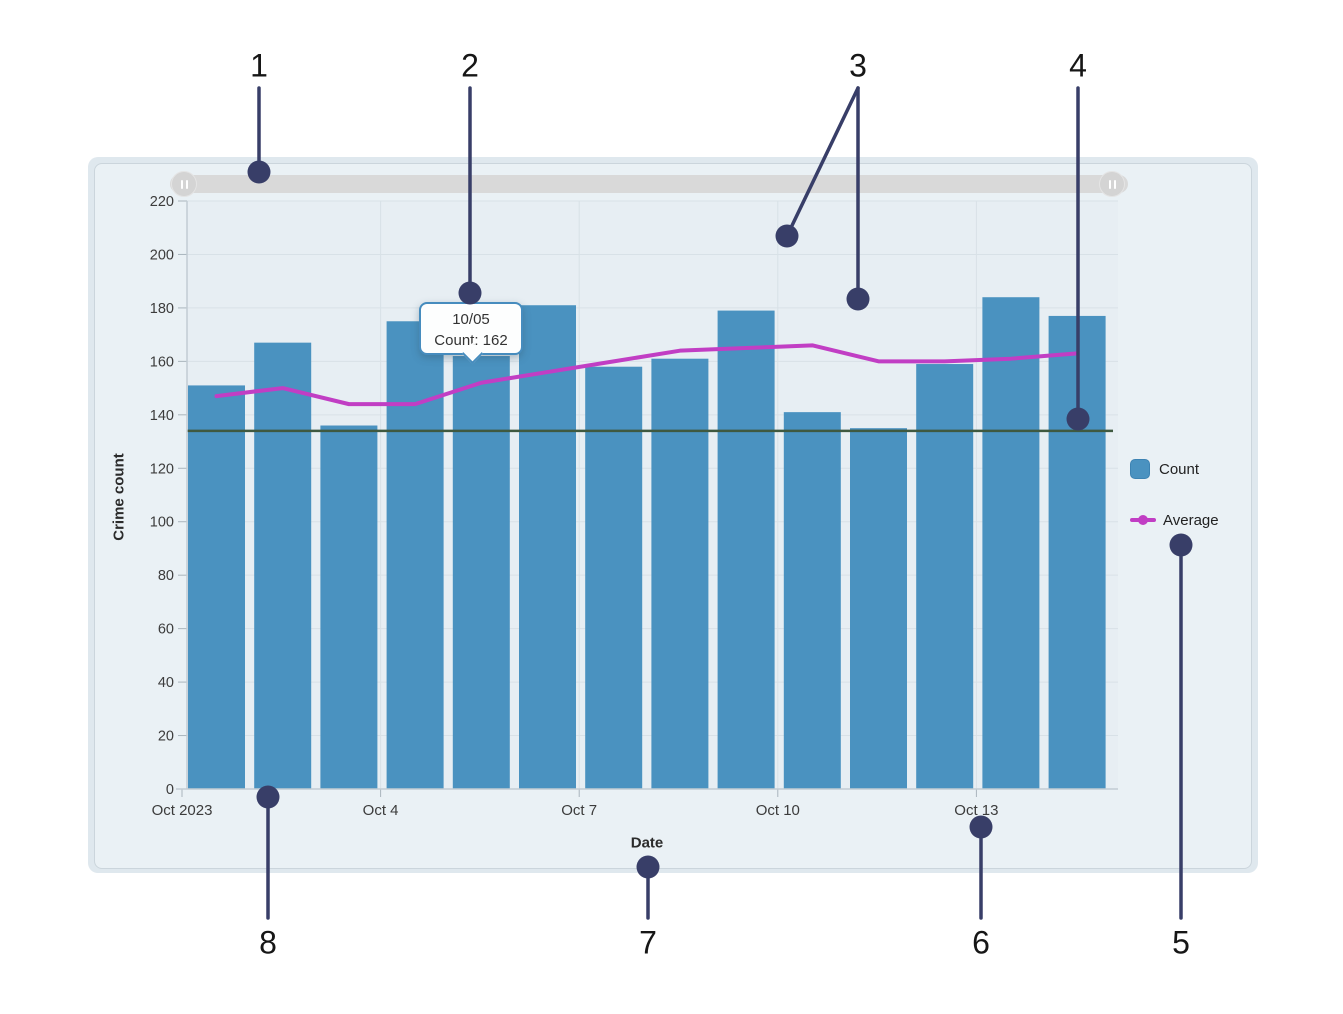 This screenshot has width=1343, height=1014. Describe the element at coordinates (283, 565) in the screenshot. I see `bar-count-10/02` at that location.